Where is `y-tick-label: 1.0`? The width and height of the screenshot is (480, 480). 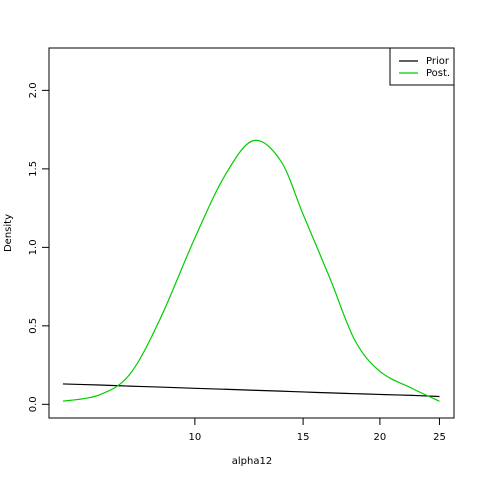
y-tick-label: 1.0 is located at coordinates (33, 247).